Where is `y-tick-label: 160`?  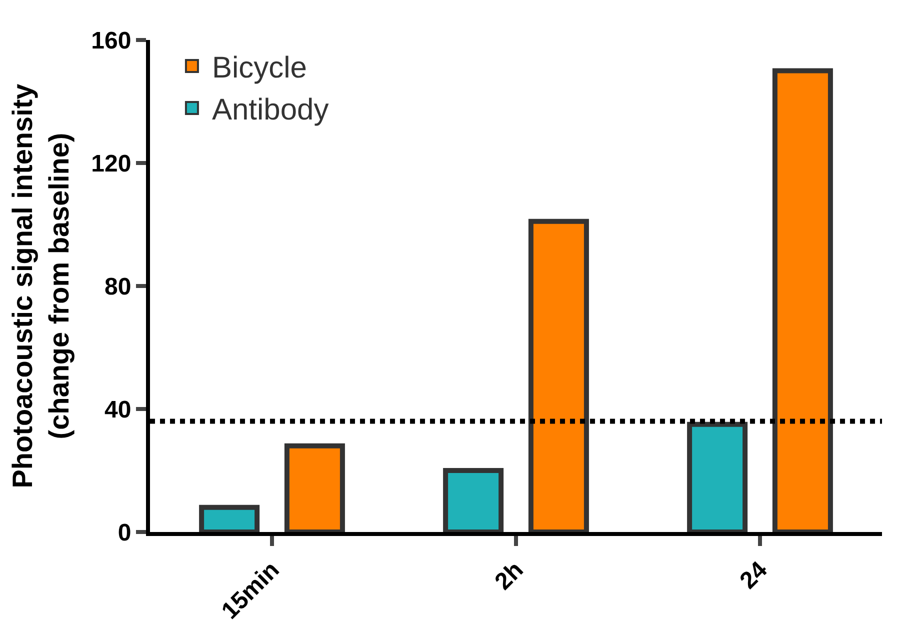 y-tick-label: 160 is located at coordinates (111, 40).